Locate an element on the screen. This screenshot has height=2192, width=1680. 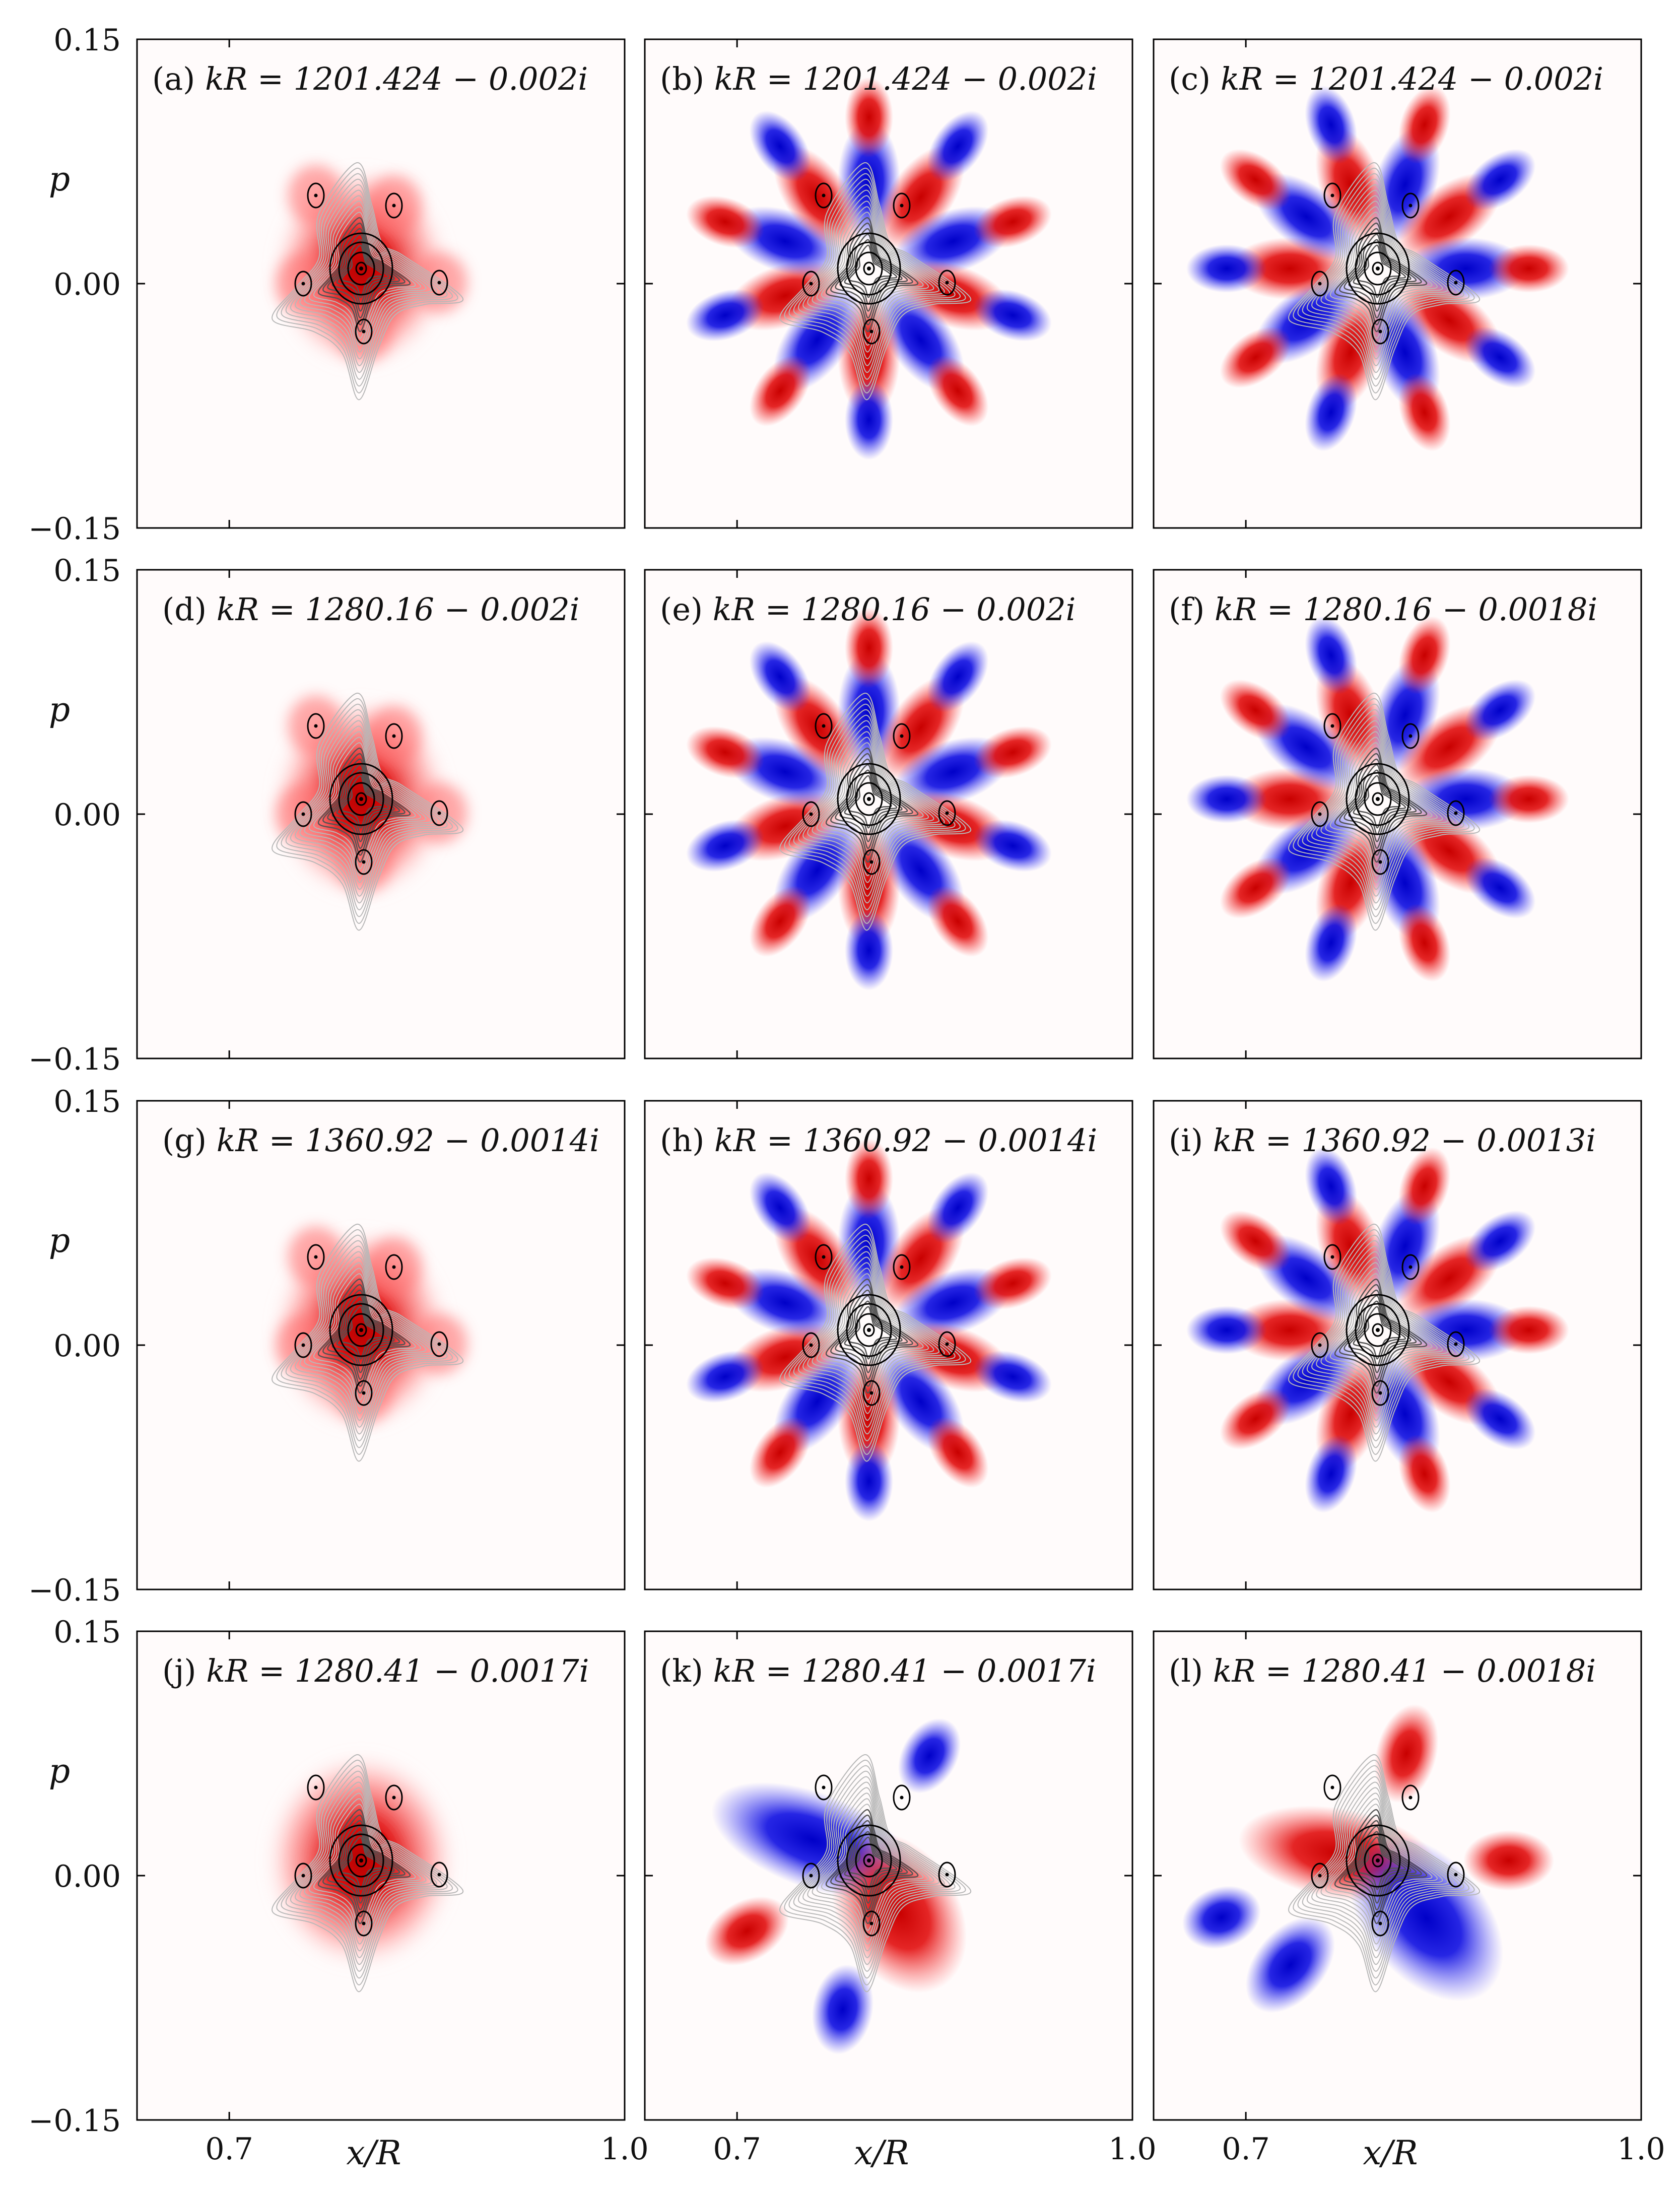
panel-a: (a) kR = 1201.424 − 0.002i is located at coordinates (381, 283).